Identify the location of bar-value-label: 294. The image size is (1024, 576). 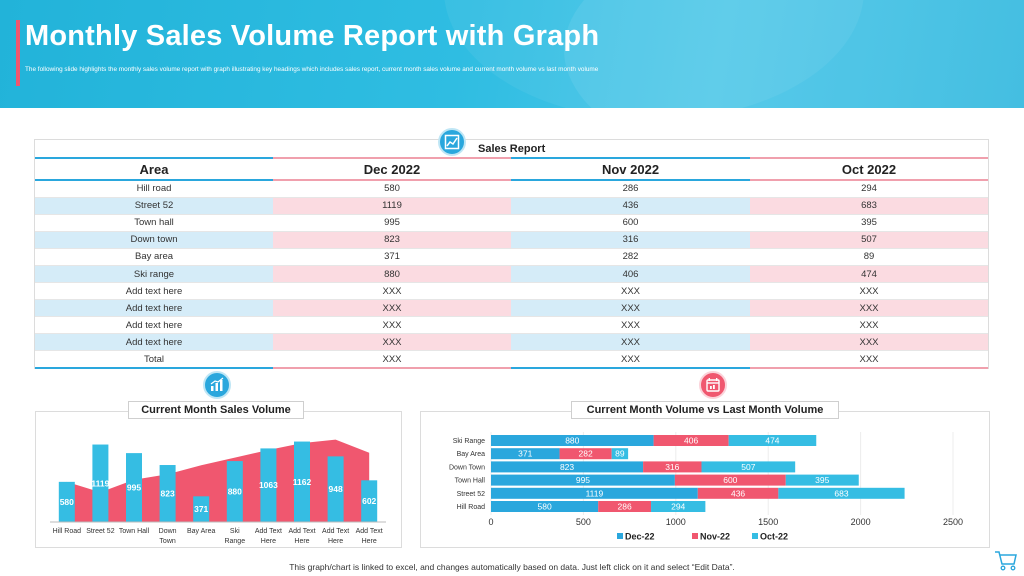
(678, 507).